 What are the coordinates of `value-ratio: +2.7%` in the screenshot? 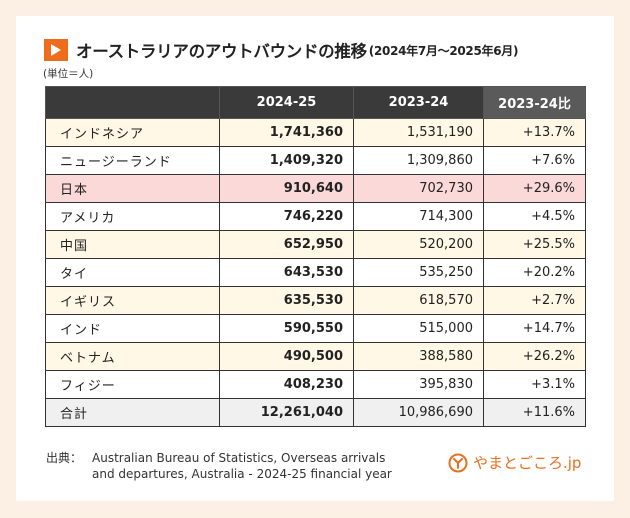 It's located at (534, 300).